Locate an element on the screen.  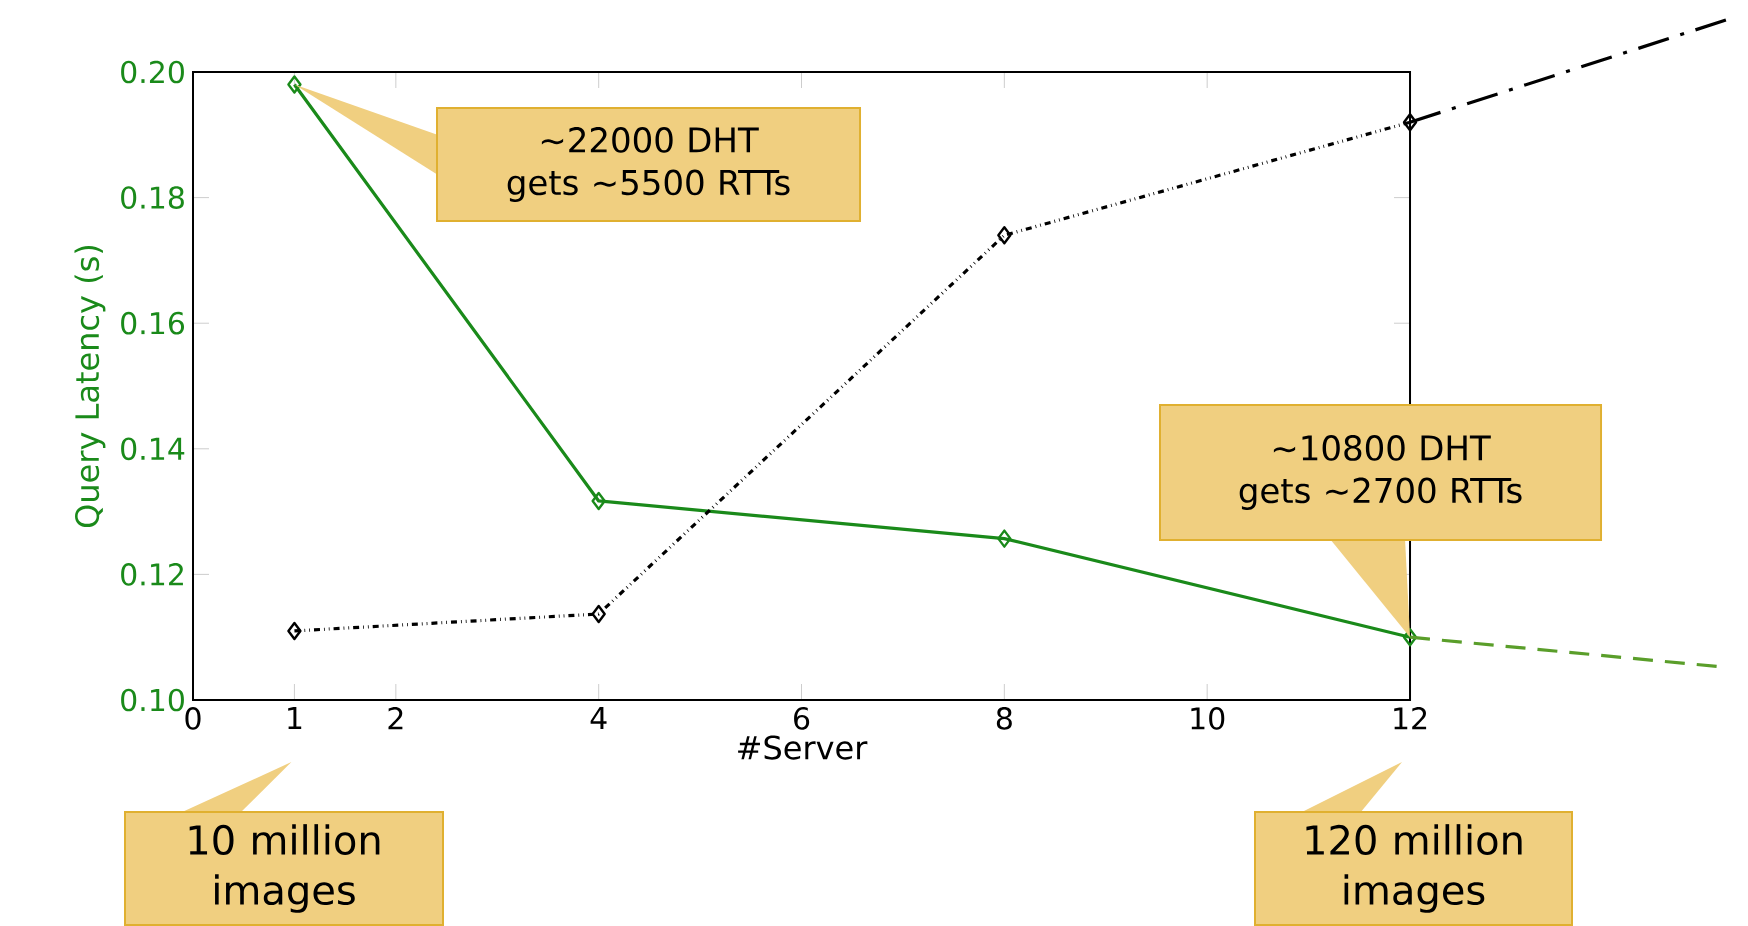
y-tick-label: 0.16 is located at coordinates (153, 323).